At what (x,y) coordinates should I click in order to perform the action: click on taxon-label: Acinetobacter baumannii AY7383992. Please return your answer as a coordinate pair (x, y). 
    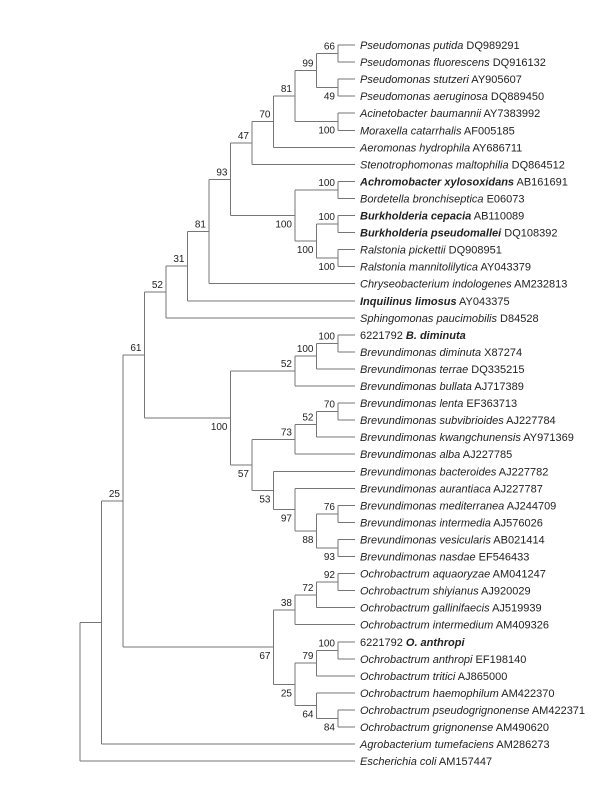
    Looking at the image, I should click on (449, 114).